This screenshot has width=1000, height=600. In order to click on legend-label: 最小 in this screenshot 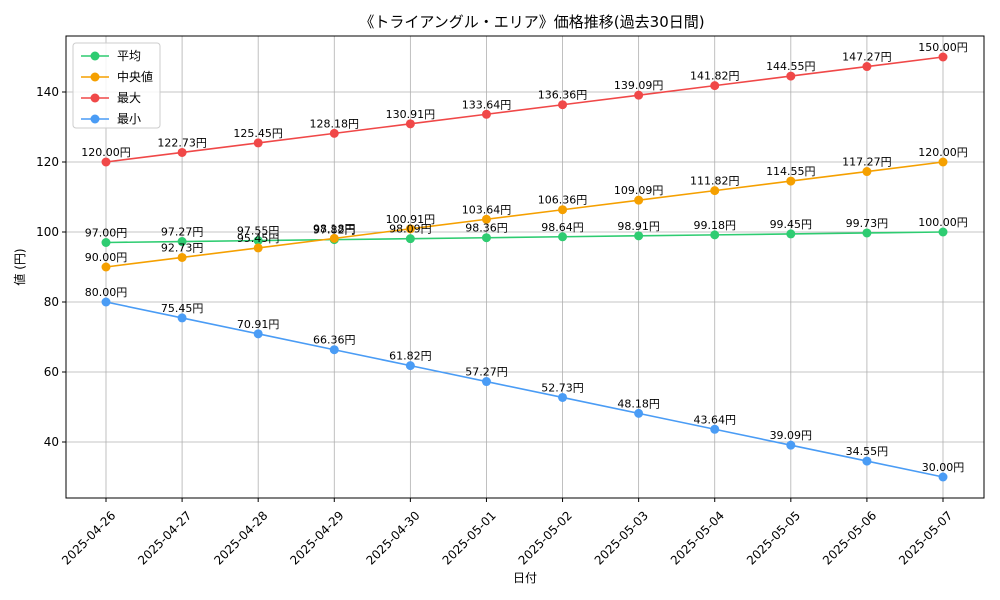, I will do `click(129, 119)`.